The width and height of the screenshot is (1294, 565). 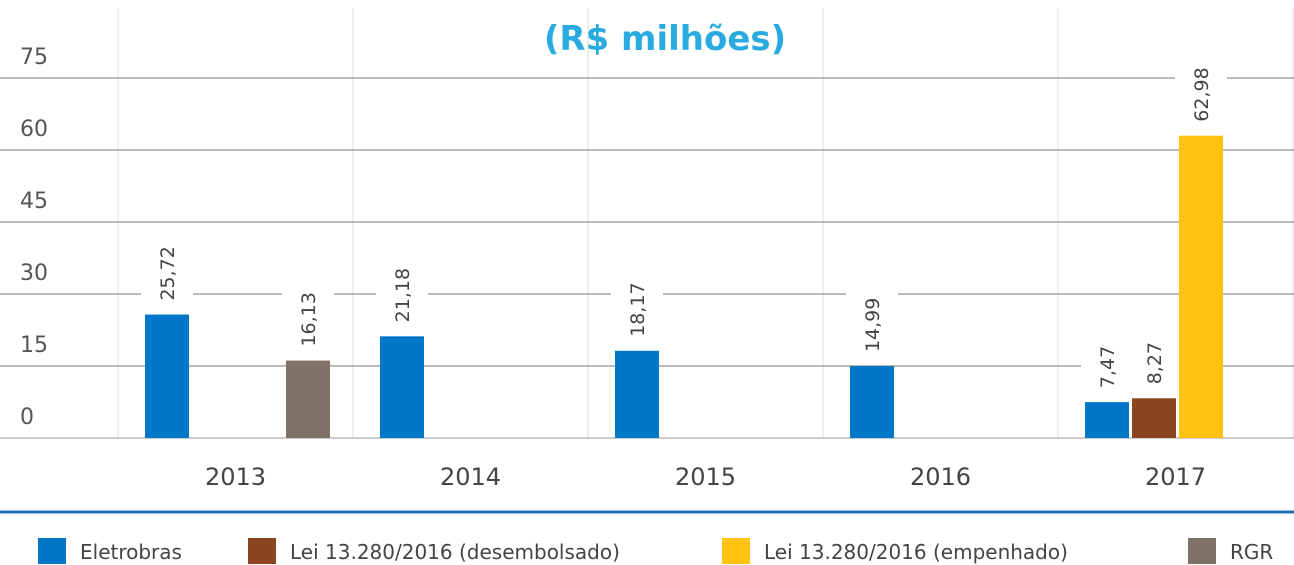 What do you see at coordinates (309, 319) in the screenshot?
I see `value-label: 16,13` at bounding box center [309, 319].